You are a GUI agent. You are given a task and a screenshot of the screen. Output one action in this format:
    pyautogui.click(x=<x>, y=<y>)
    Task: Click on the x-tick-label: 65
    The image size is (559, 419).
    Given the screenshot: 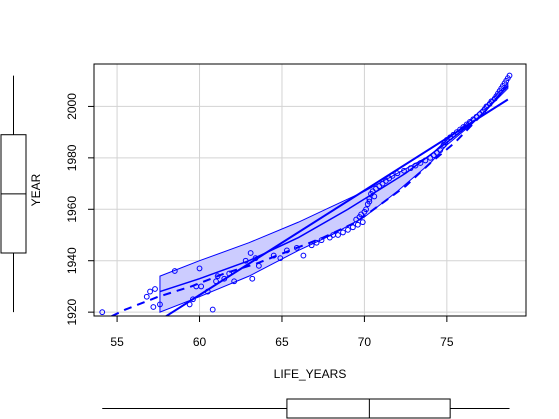 What is the action you would take?
    pyautogui.click(x=282, y=342)
    